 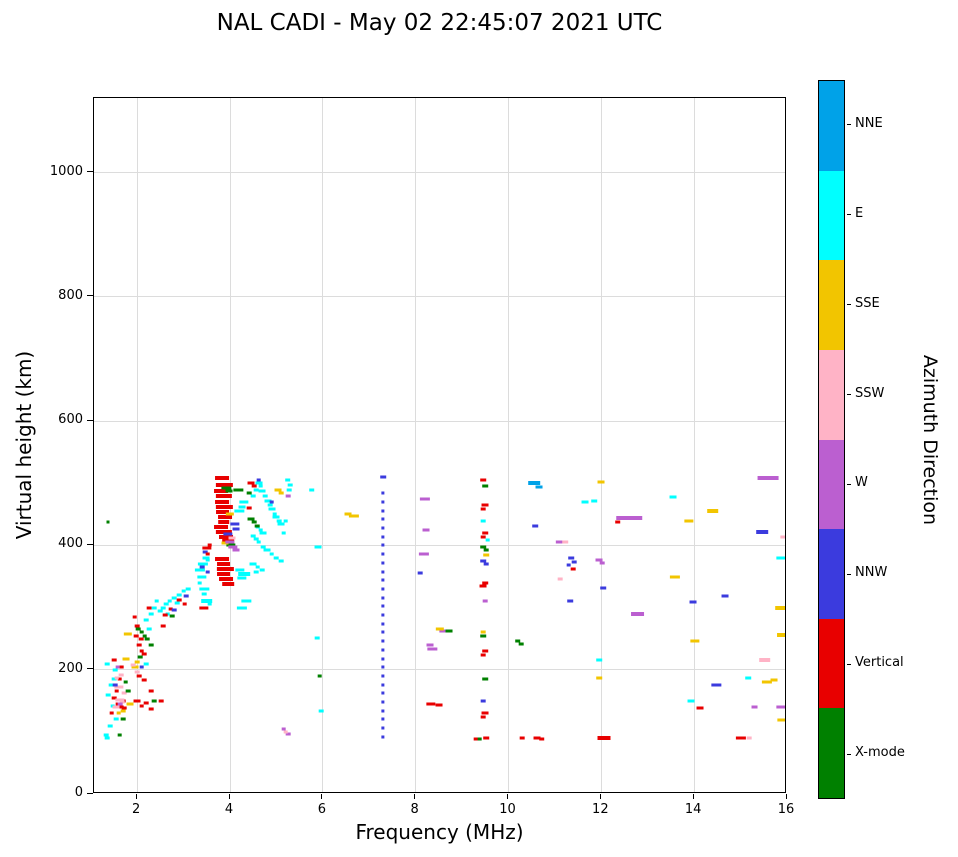 What do you see at coordinates (70, 295) in the screenshot?
I see `y-tick-label: 800` at bounding box center [70, 295].